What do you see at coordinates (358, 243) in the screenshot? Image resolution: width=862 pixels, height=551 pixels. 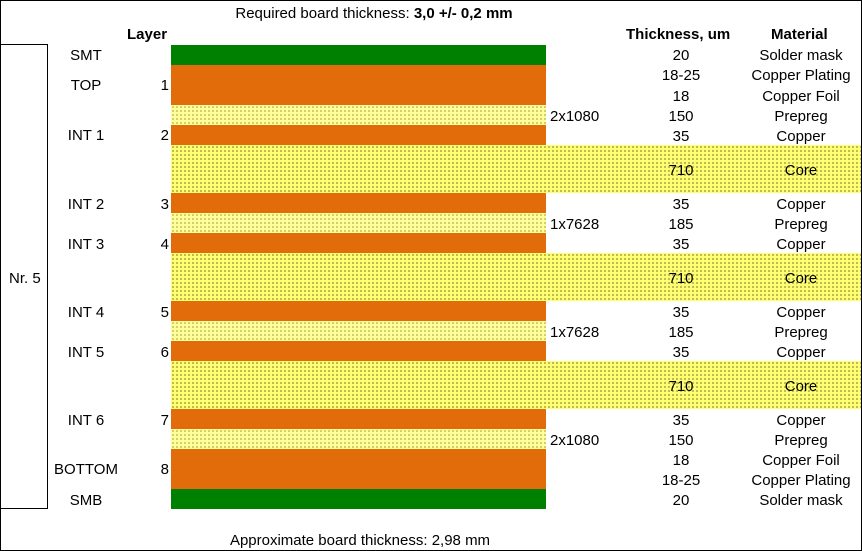 I see `layer-band-copper-int3` at bounding box center [358, 243].